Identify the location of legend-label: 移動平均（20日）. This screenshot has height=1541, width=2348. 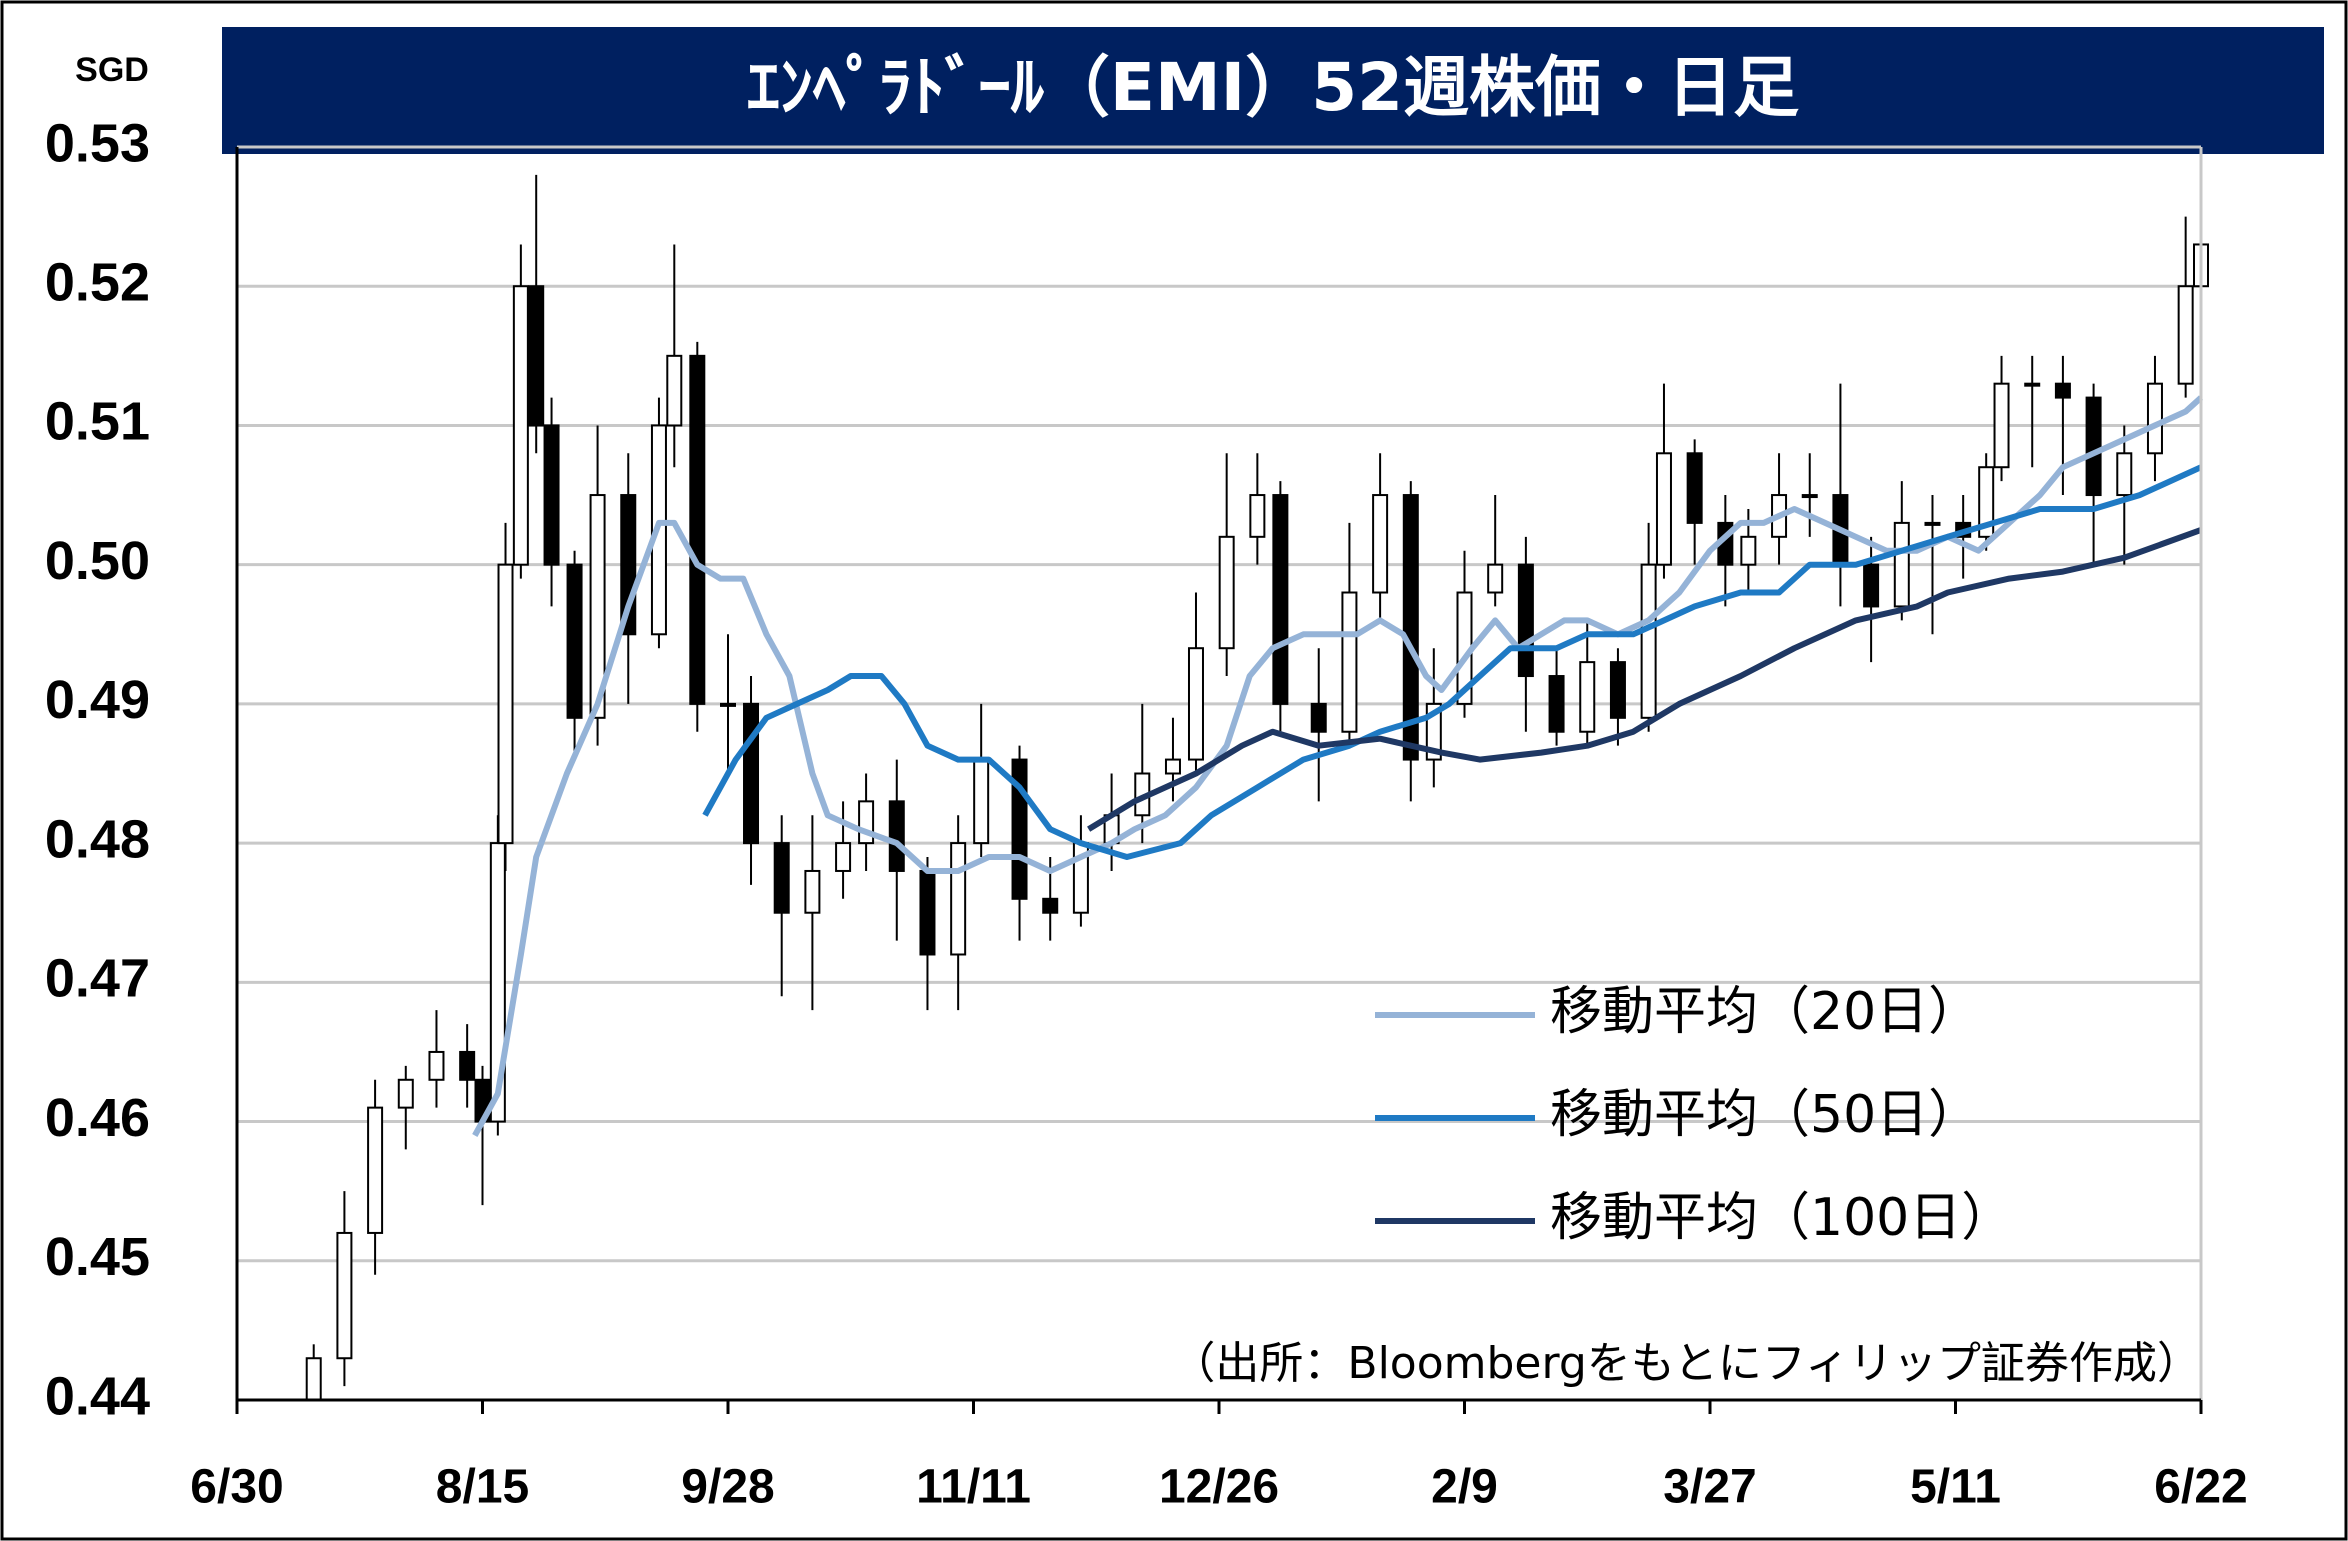
(1765, 1012).